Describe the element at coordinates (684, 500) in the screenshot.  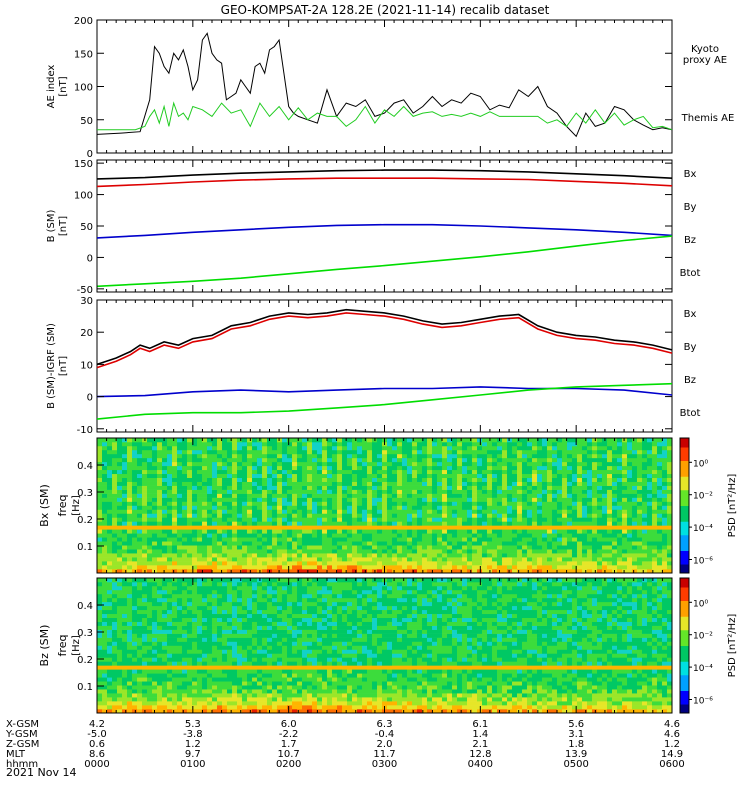
I see `colorbar-cell` at that location.